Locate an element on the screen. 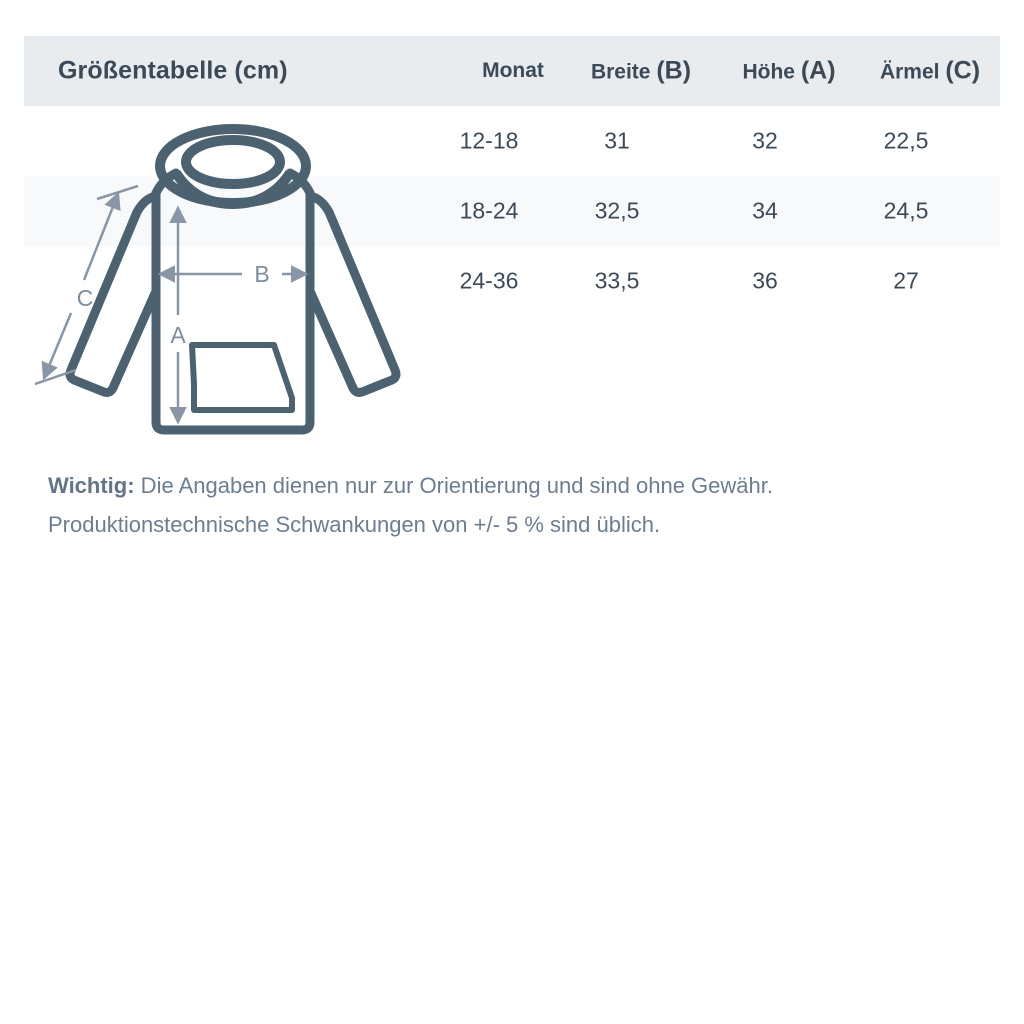 This screenshot has height=1024, width=1024. hoodie-left-sleeve is located at coordinates (113, 294).